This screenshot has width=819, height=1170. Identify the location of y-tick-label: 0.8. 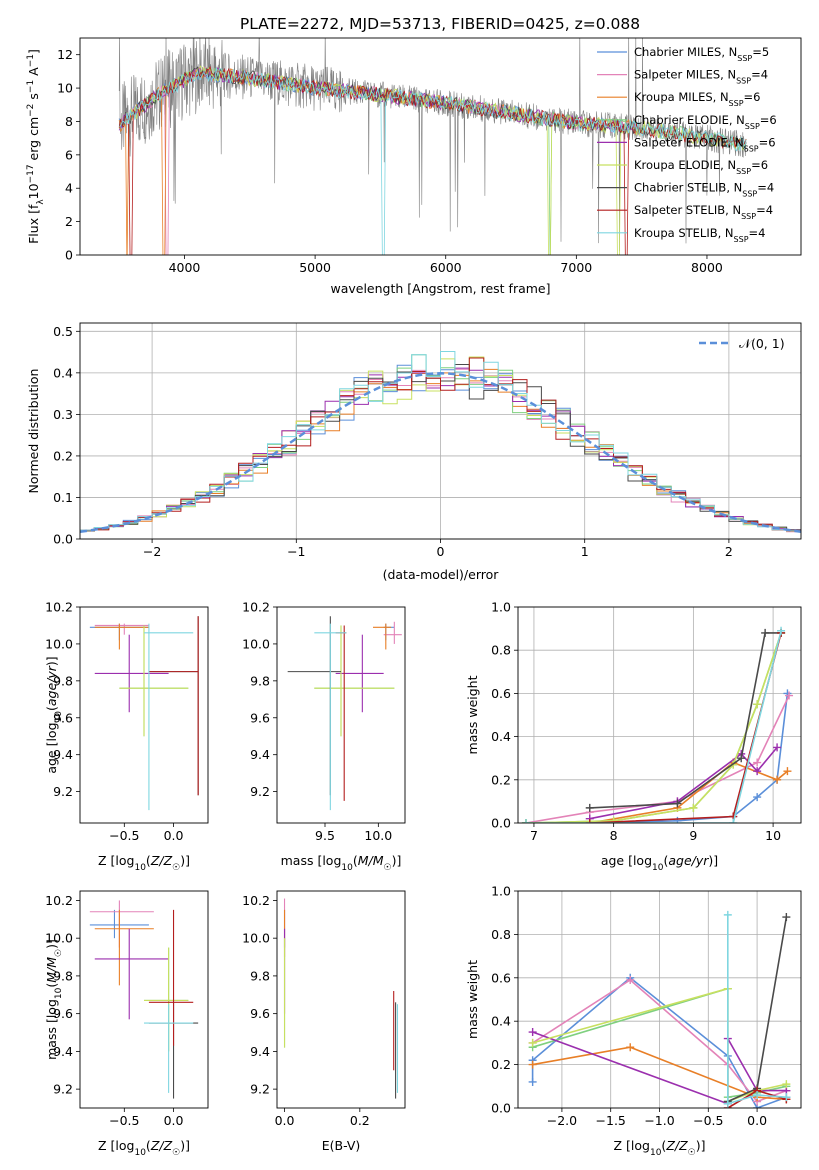
(501, 650).